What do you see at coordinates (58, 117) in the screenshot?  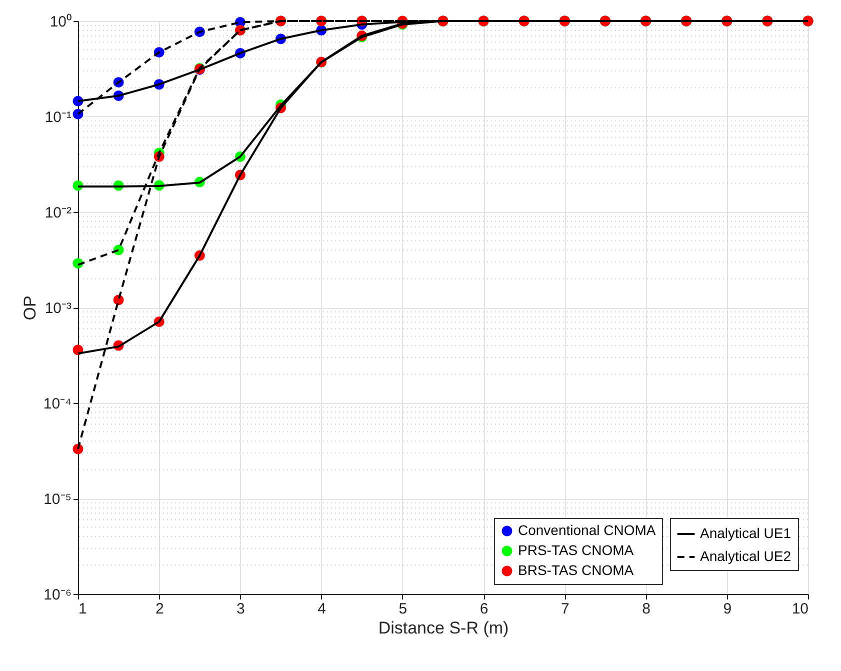 I see `y-tick-label: 10⁻¹` at bounding box center [58, 117].